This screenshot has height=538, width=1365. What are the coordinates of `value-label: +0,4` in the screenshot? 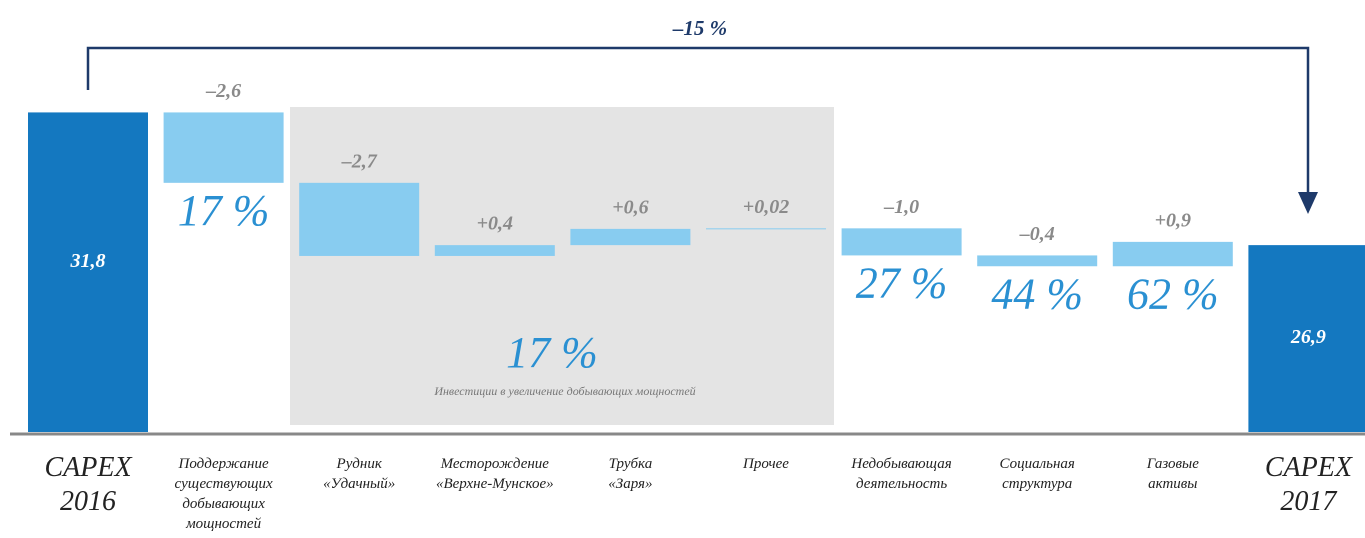 It's located at (495, 224).